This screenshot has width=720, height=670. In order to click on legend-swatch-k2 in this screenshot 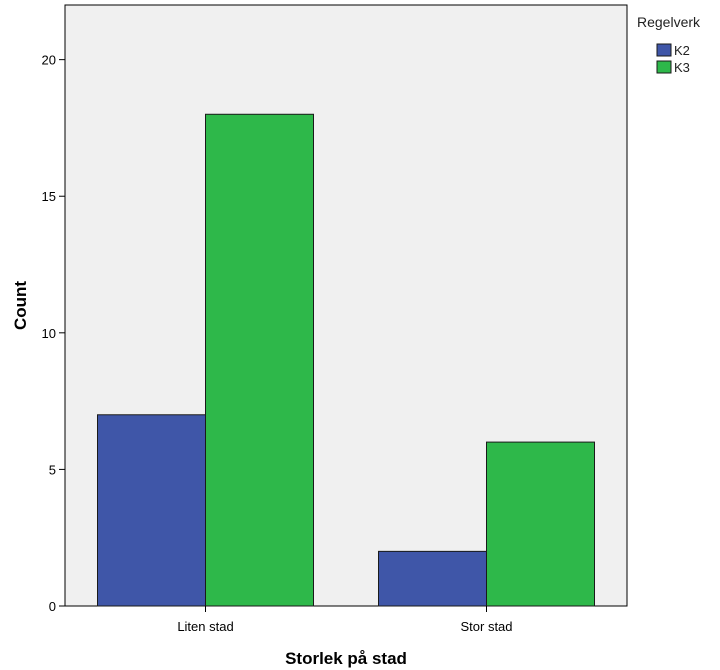, I will do `click(664, 50)`.